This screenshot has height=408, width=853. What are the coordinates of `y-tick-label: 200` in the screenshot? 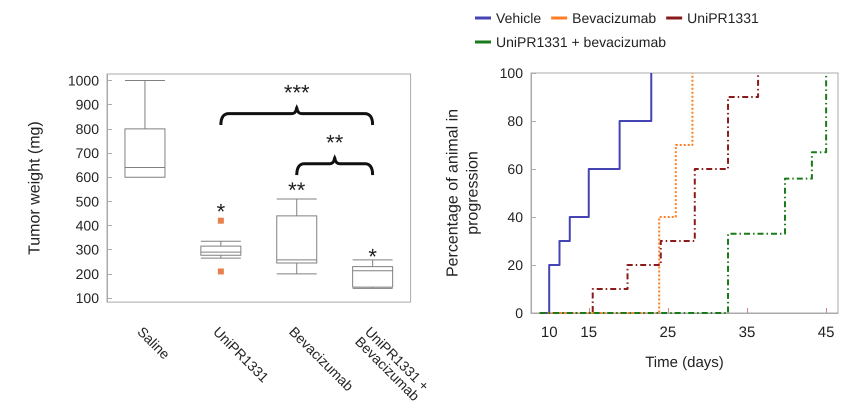 It's located at (88, 274).